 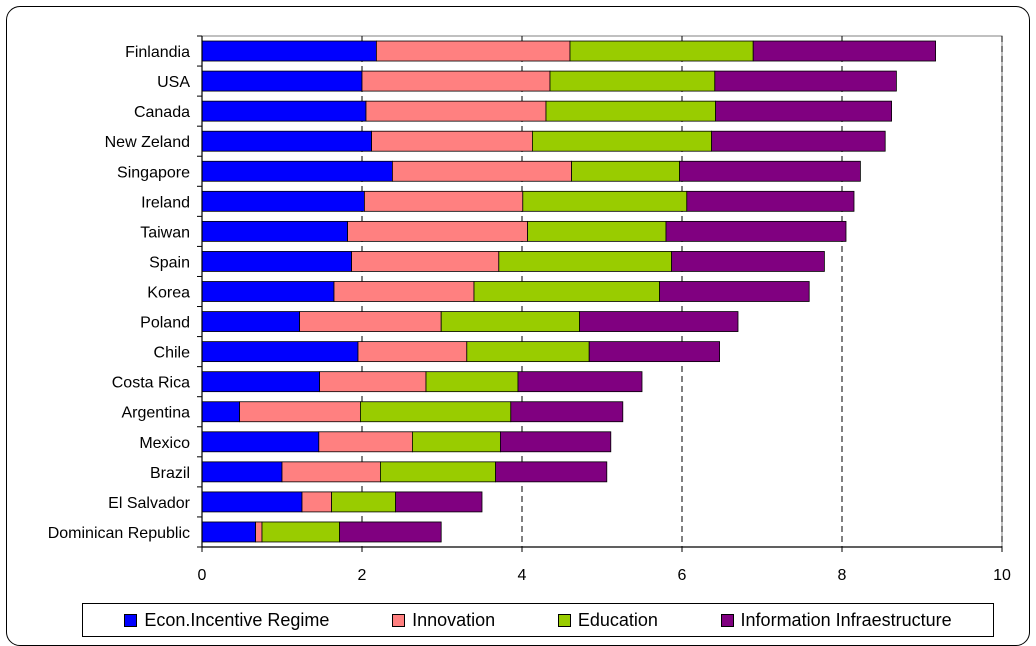 What do you see at coordinates (202, 575) in the screenshot?
I see `x-tick-label: 0` at bounding box center [202, 575].